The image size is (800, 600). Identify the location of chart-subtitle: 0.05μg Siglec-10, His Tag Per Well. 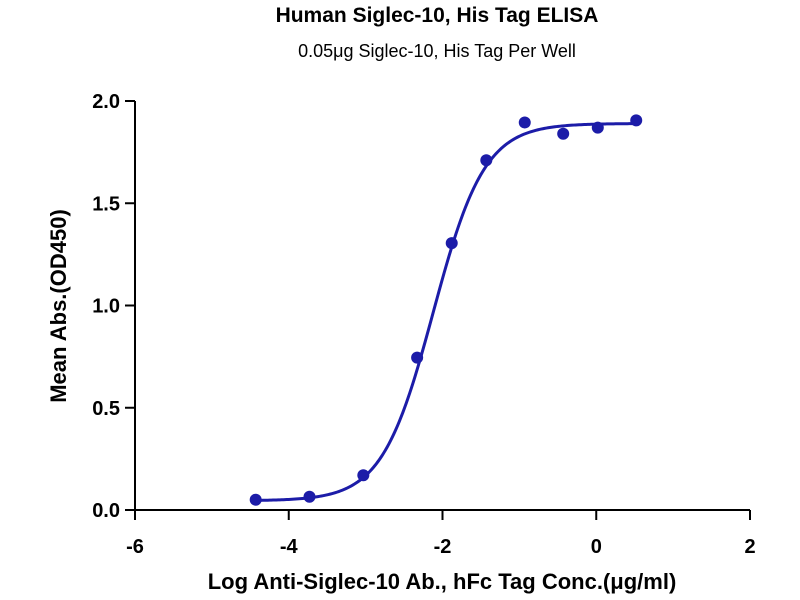
(437, 51).